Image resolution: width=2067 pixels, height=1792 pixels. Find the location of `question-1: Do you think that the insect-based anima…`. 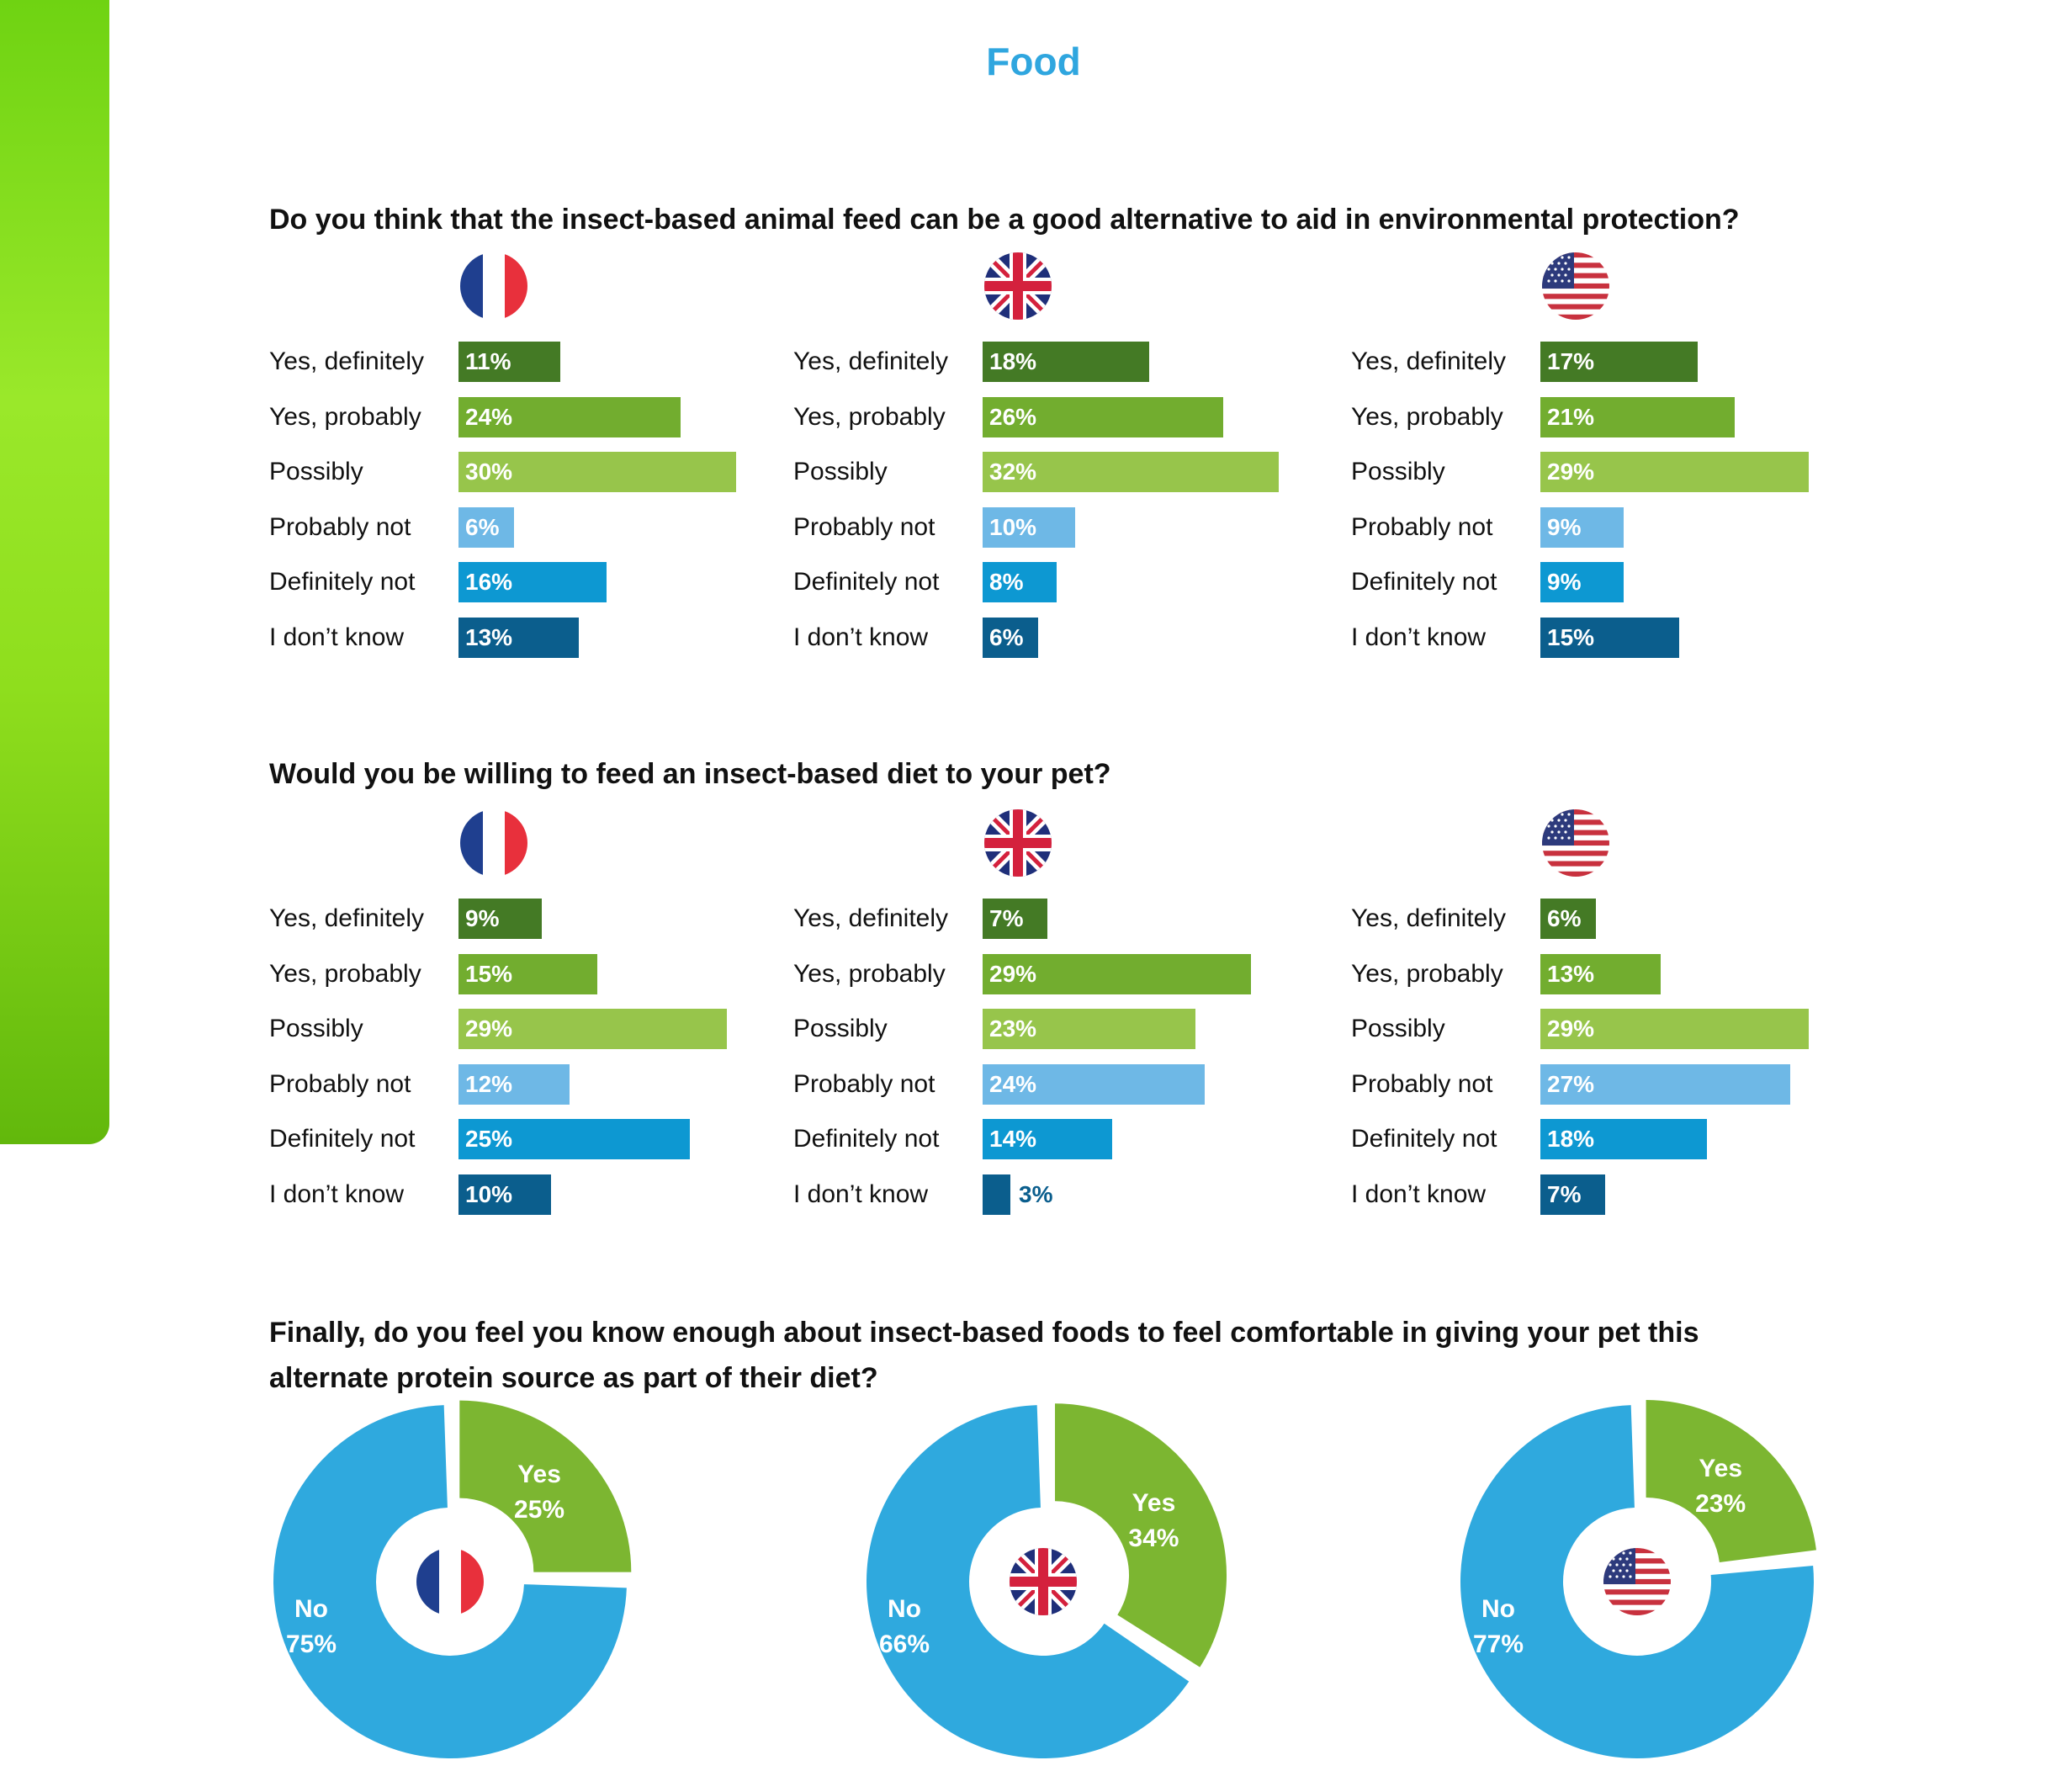

question-1: Do you think that the insect-based anima… is located at coordinates (1004, 220).